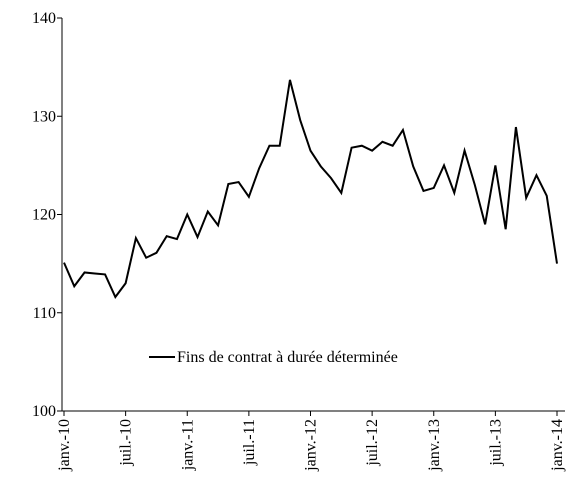 The width and height of the screenshot is (575, 500). Describe the element at coordinates (64, 445) in the screenshot. I see `x-tick-label: janv.-10` at that location.